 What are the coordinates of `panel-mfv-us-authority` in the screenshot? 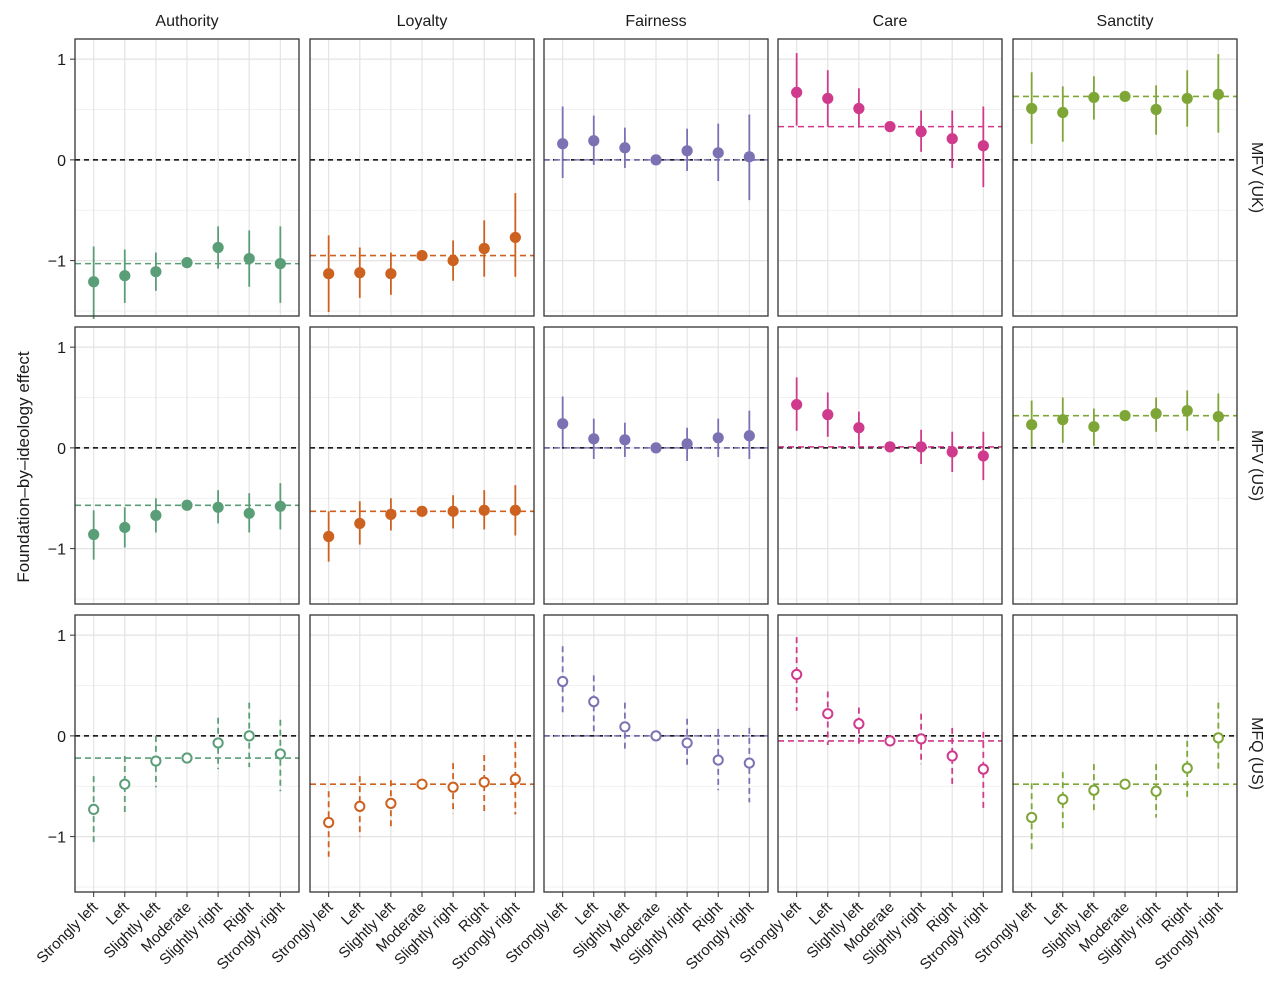 It's located at (187, 465).